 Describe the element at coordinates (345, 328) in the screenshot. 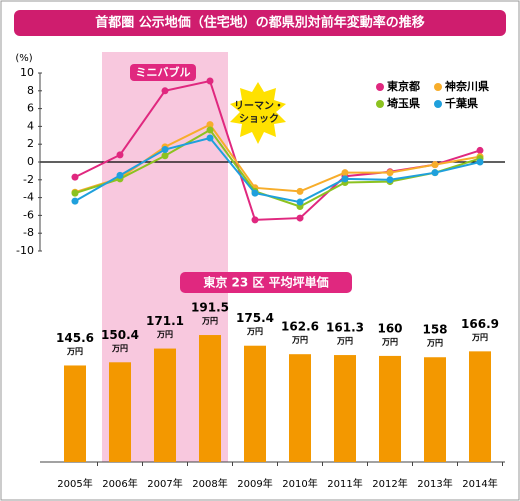

I see `value-label: 161.3` at that location.